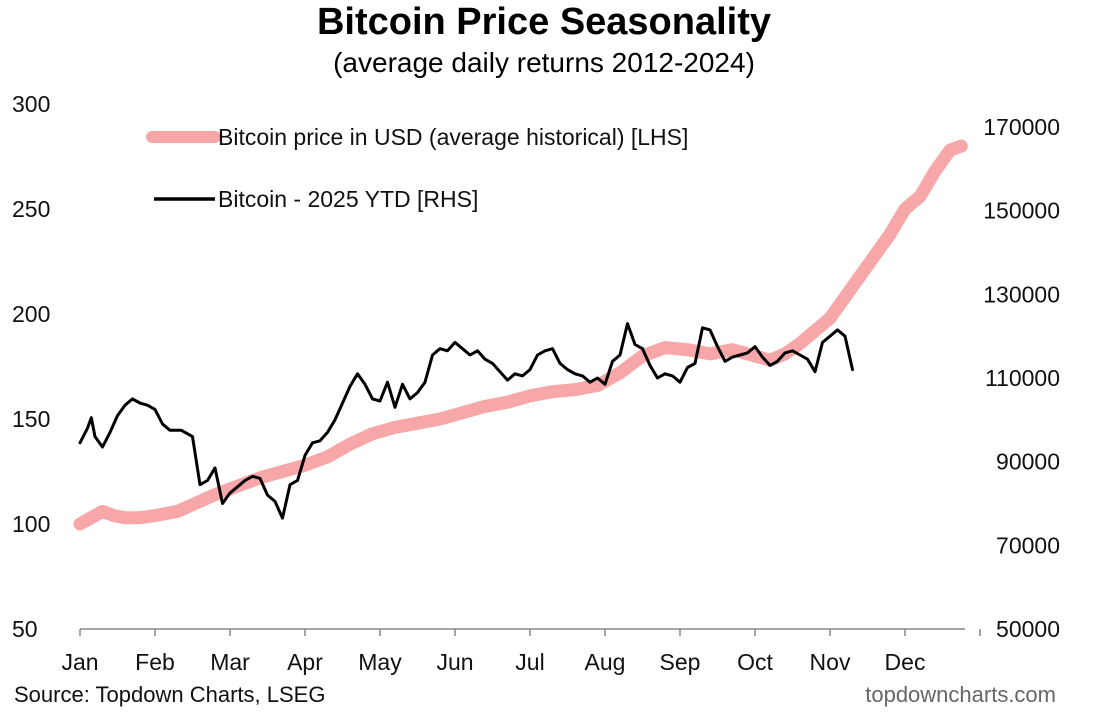  Describe the element at coordinates (31, 314) in the screenshot. I see `y-left-tick-label: 200` at that location.